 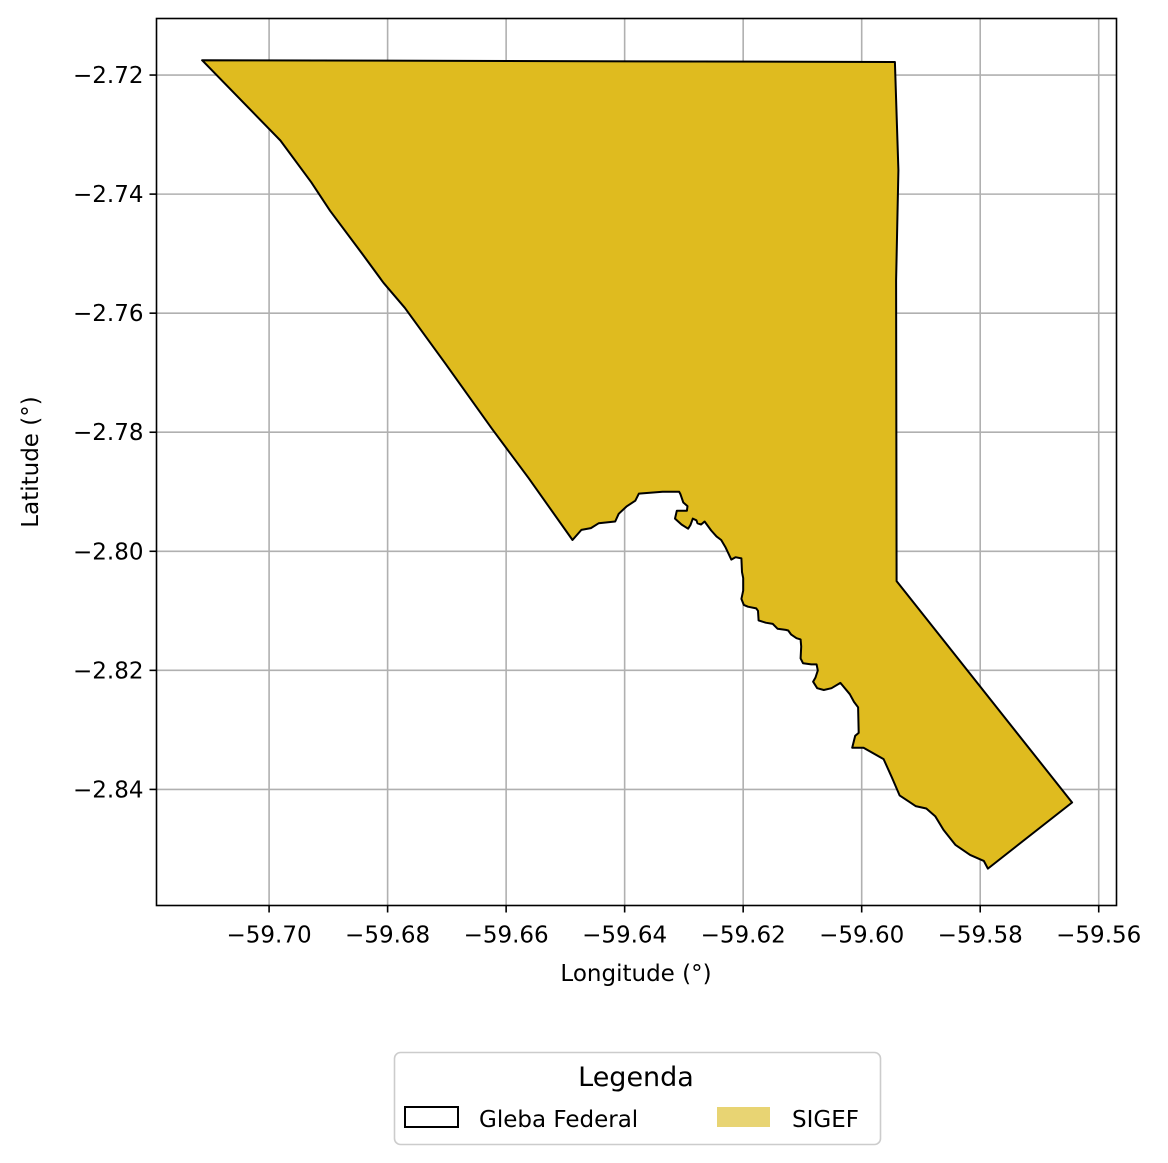 What do you see at coordinates (387, 936) in the screenshot?
I see `x-tick-label: −59.68` at bounding box center [387, 936].